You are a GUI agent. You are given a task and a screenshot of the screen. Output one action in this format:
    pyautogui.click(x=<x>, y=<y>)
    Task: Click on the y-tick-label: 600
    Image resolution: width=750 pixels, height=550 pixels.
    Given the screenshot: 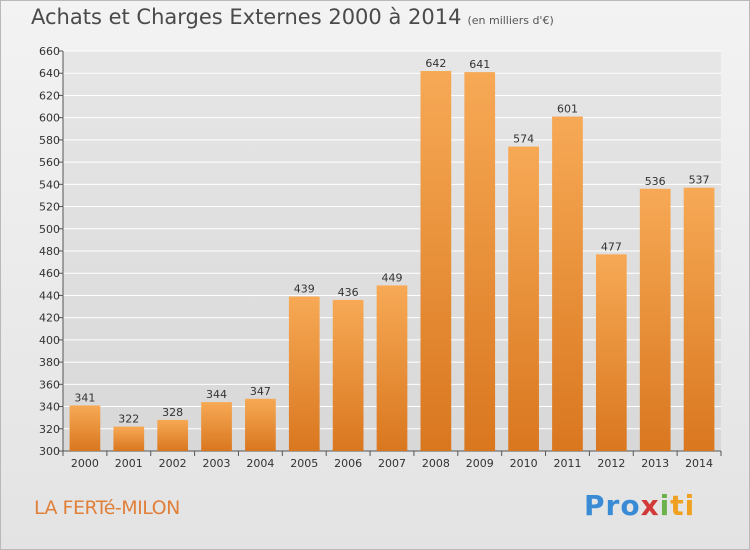 What is the action you would take?
    pyautogui.click(x=49, y=118)
    